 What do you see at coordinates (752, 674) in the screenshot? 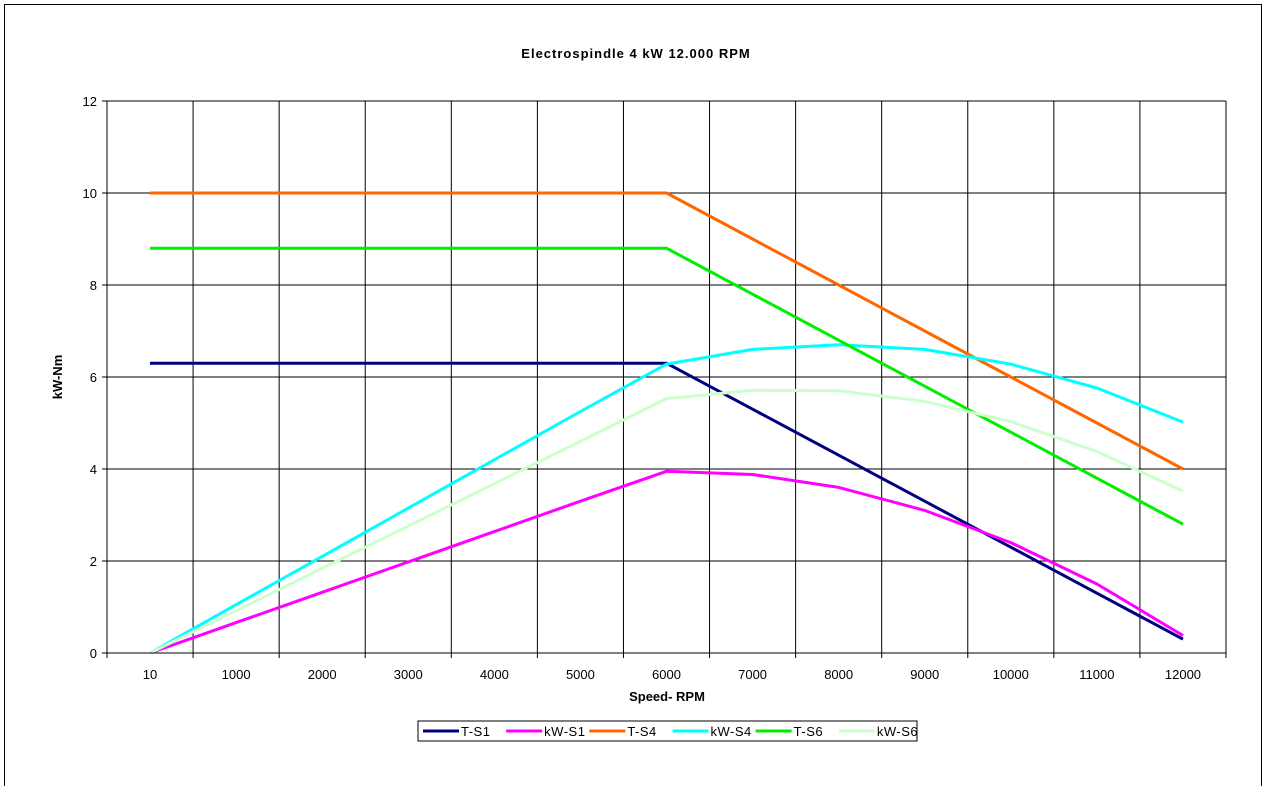
I see `x-tick-label: 7000` at bounding box center [752, 674].